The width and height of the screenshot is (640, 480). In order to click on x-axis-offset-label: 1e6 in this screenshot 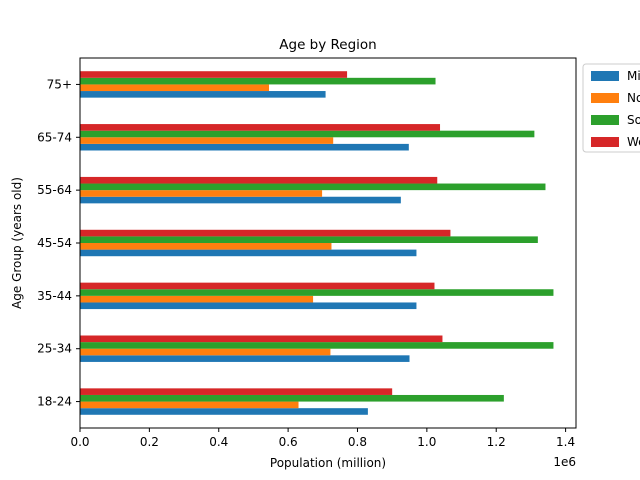, I will do `click(564, 462)`.